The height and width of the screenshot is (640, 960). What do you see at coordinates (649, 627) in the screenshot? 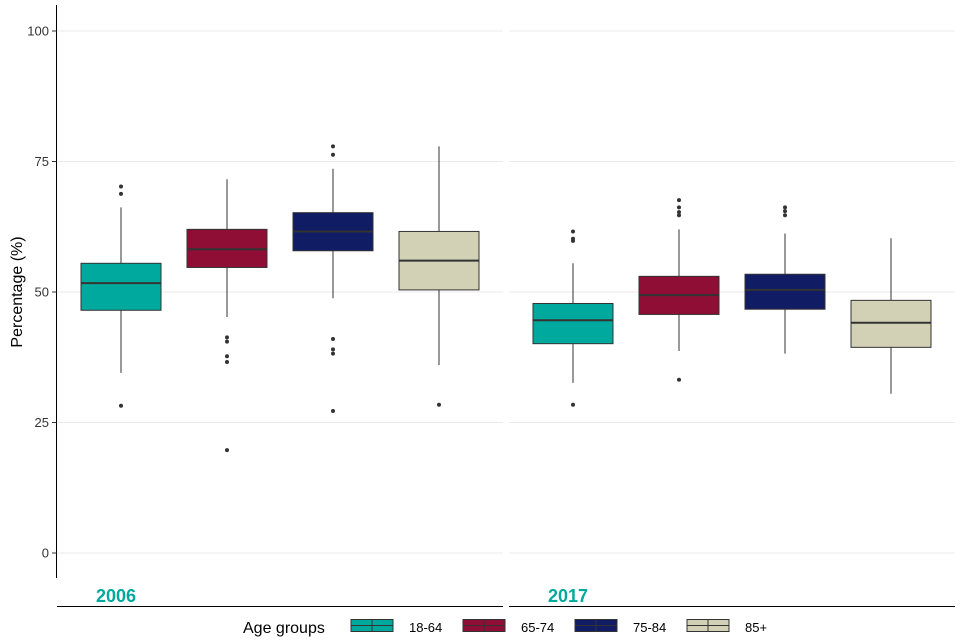
I see `legend-label-75-84: 75-84` at bounding box center [649, 627].